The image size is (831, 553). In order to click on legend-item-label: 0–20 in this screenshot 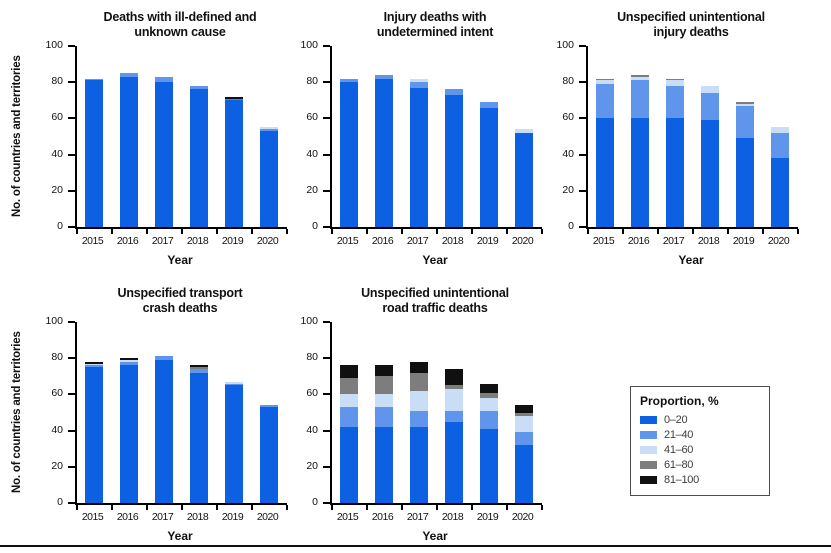, I will do `click(676, 419)`.